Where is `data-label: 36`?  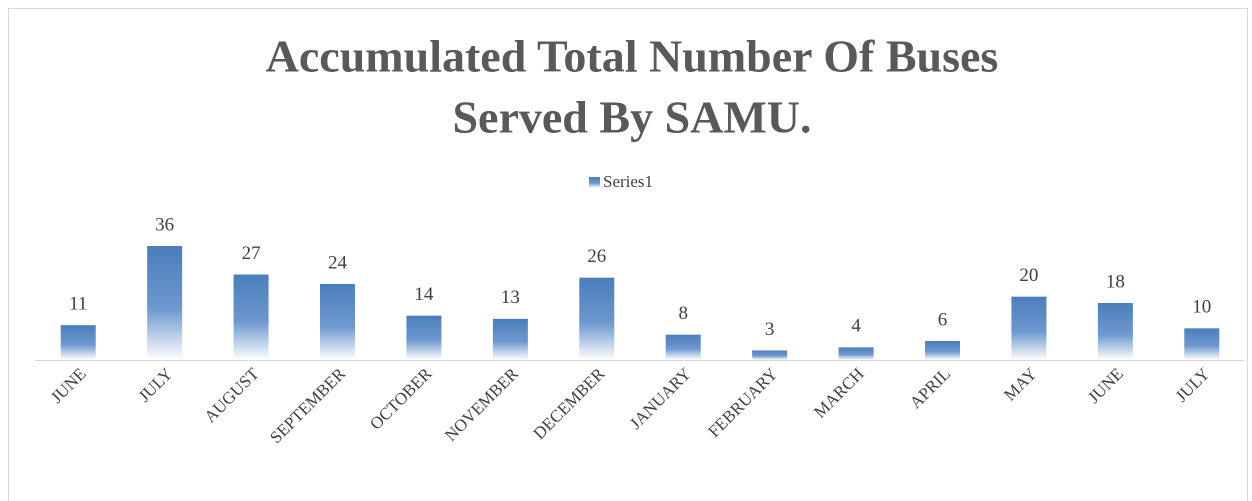
data-label: 36 is located at coordinates (164, 224).